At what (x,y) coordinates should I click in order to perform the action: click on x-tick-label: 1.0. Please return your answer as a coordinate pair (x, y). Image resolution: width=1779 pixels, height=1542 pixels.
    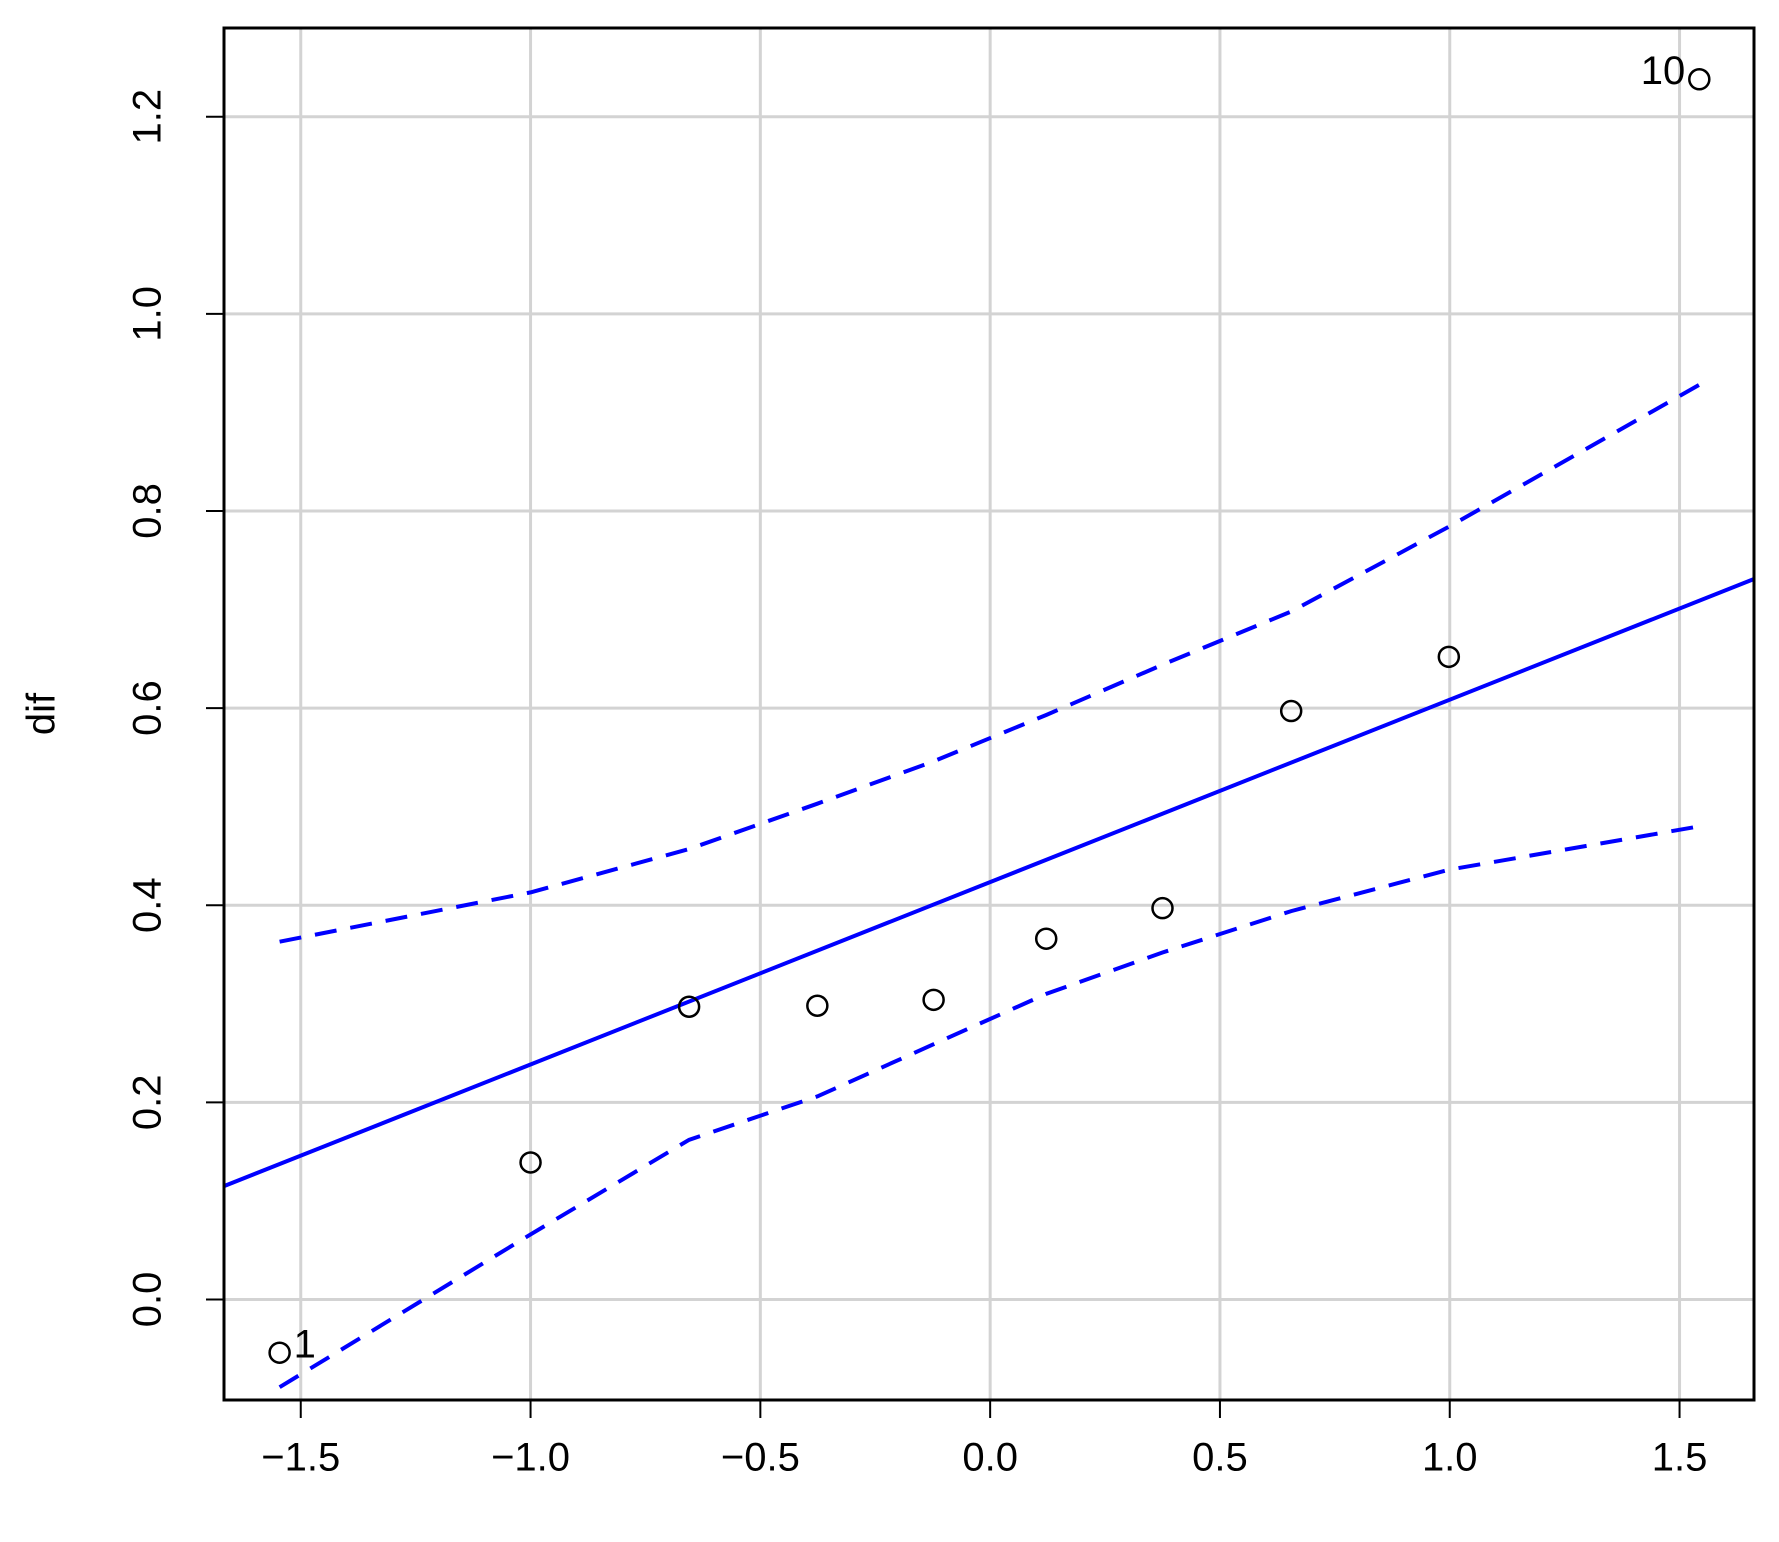
    Looking at the image, I should click on (1450, 1458).